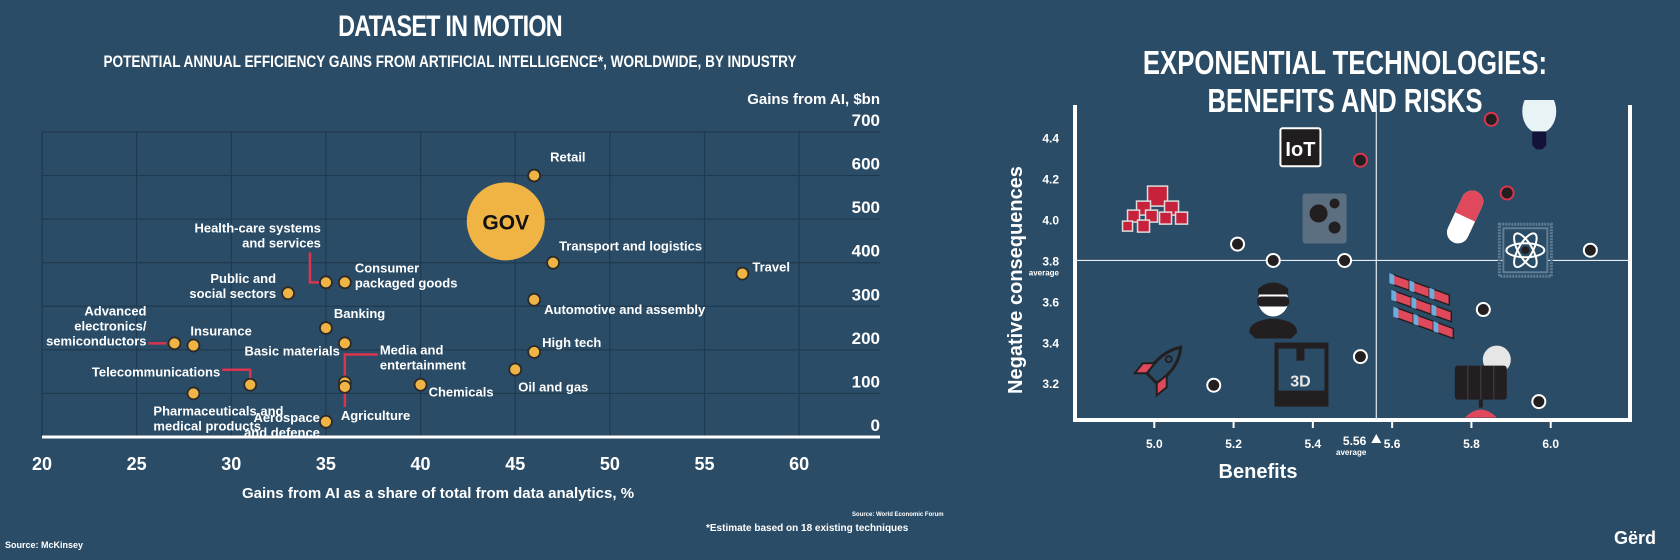 The height and width of the screenshot is (560, 1680). What do you see at coordinates (898, 515) in the screenshot?
I see `source-wef: Source: World Economic Forum` at bounding box center [898, 515].